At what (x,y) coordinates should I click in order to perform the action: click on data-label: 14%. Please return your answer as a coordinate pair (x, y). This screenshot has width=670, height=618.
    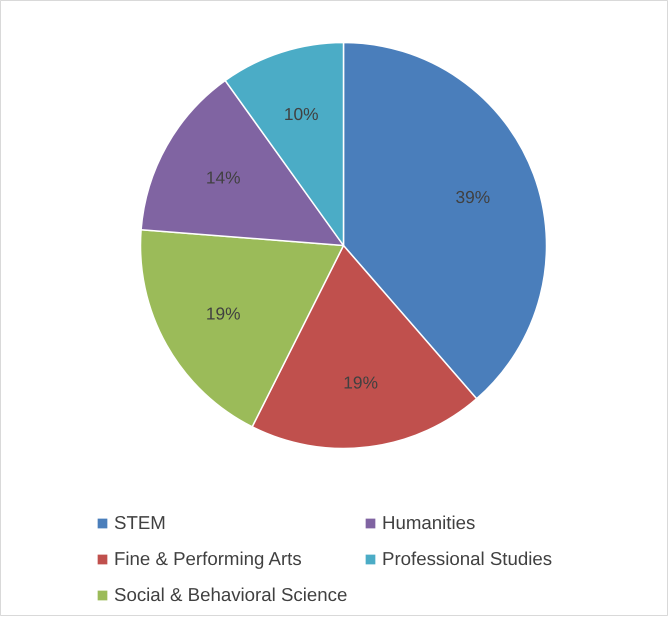
    Looking at the image, I should click on (223, 178).